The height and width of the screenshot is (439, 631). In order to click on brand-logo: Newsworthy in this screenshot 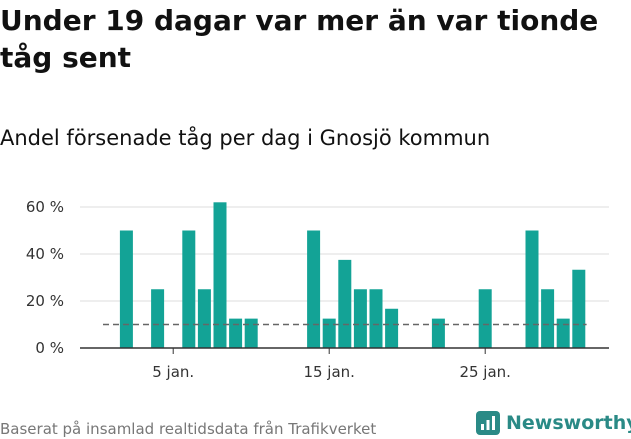, I will do `click(553, 423)`.